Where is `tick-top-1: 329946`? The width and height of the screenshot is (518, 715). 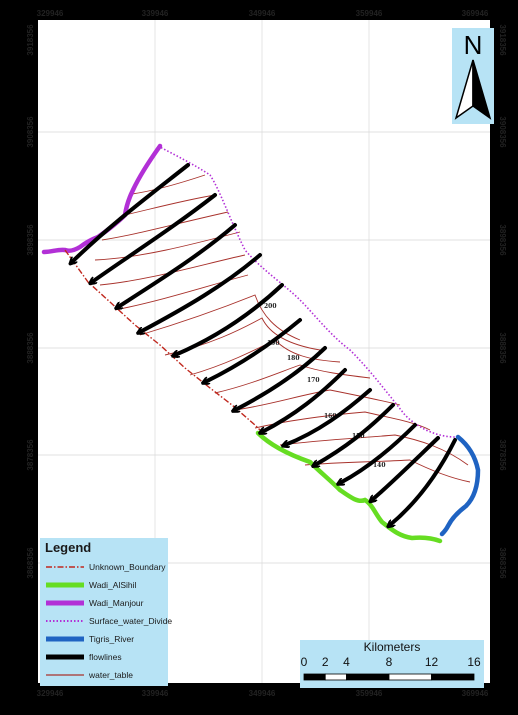 tick-top-1: 329946 is located at coordinates (50, 13).